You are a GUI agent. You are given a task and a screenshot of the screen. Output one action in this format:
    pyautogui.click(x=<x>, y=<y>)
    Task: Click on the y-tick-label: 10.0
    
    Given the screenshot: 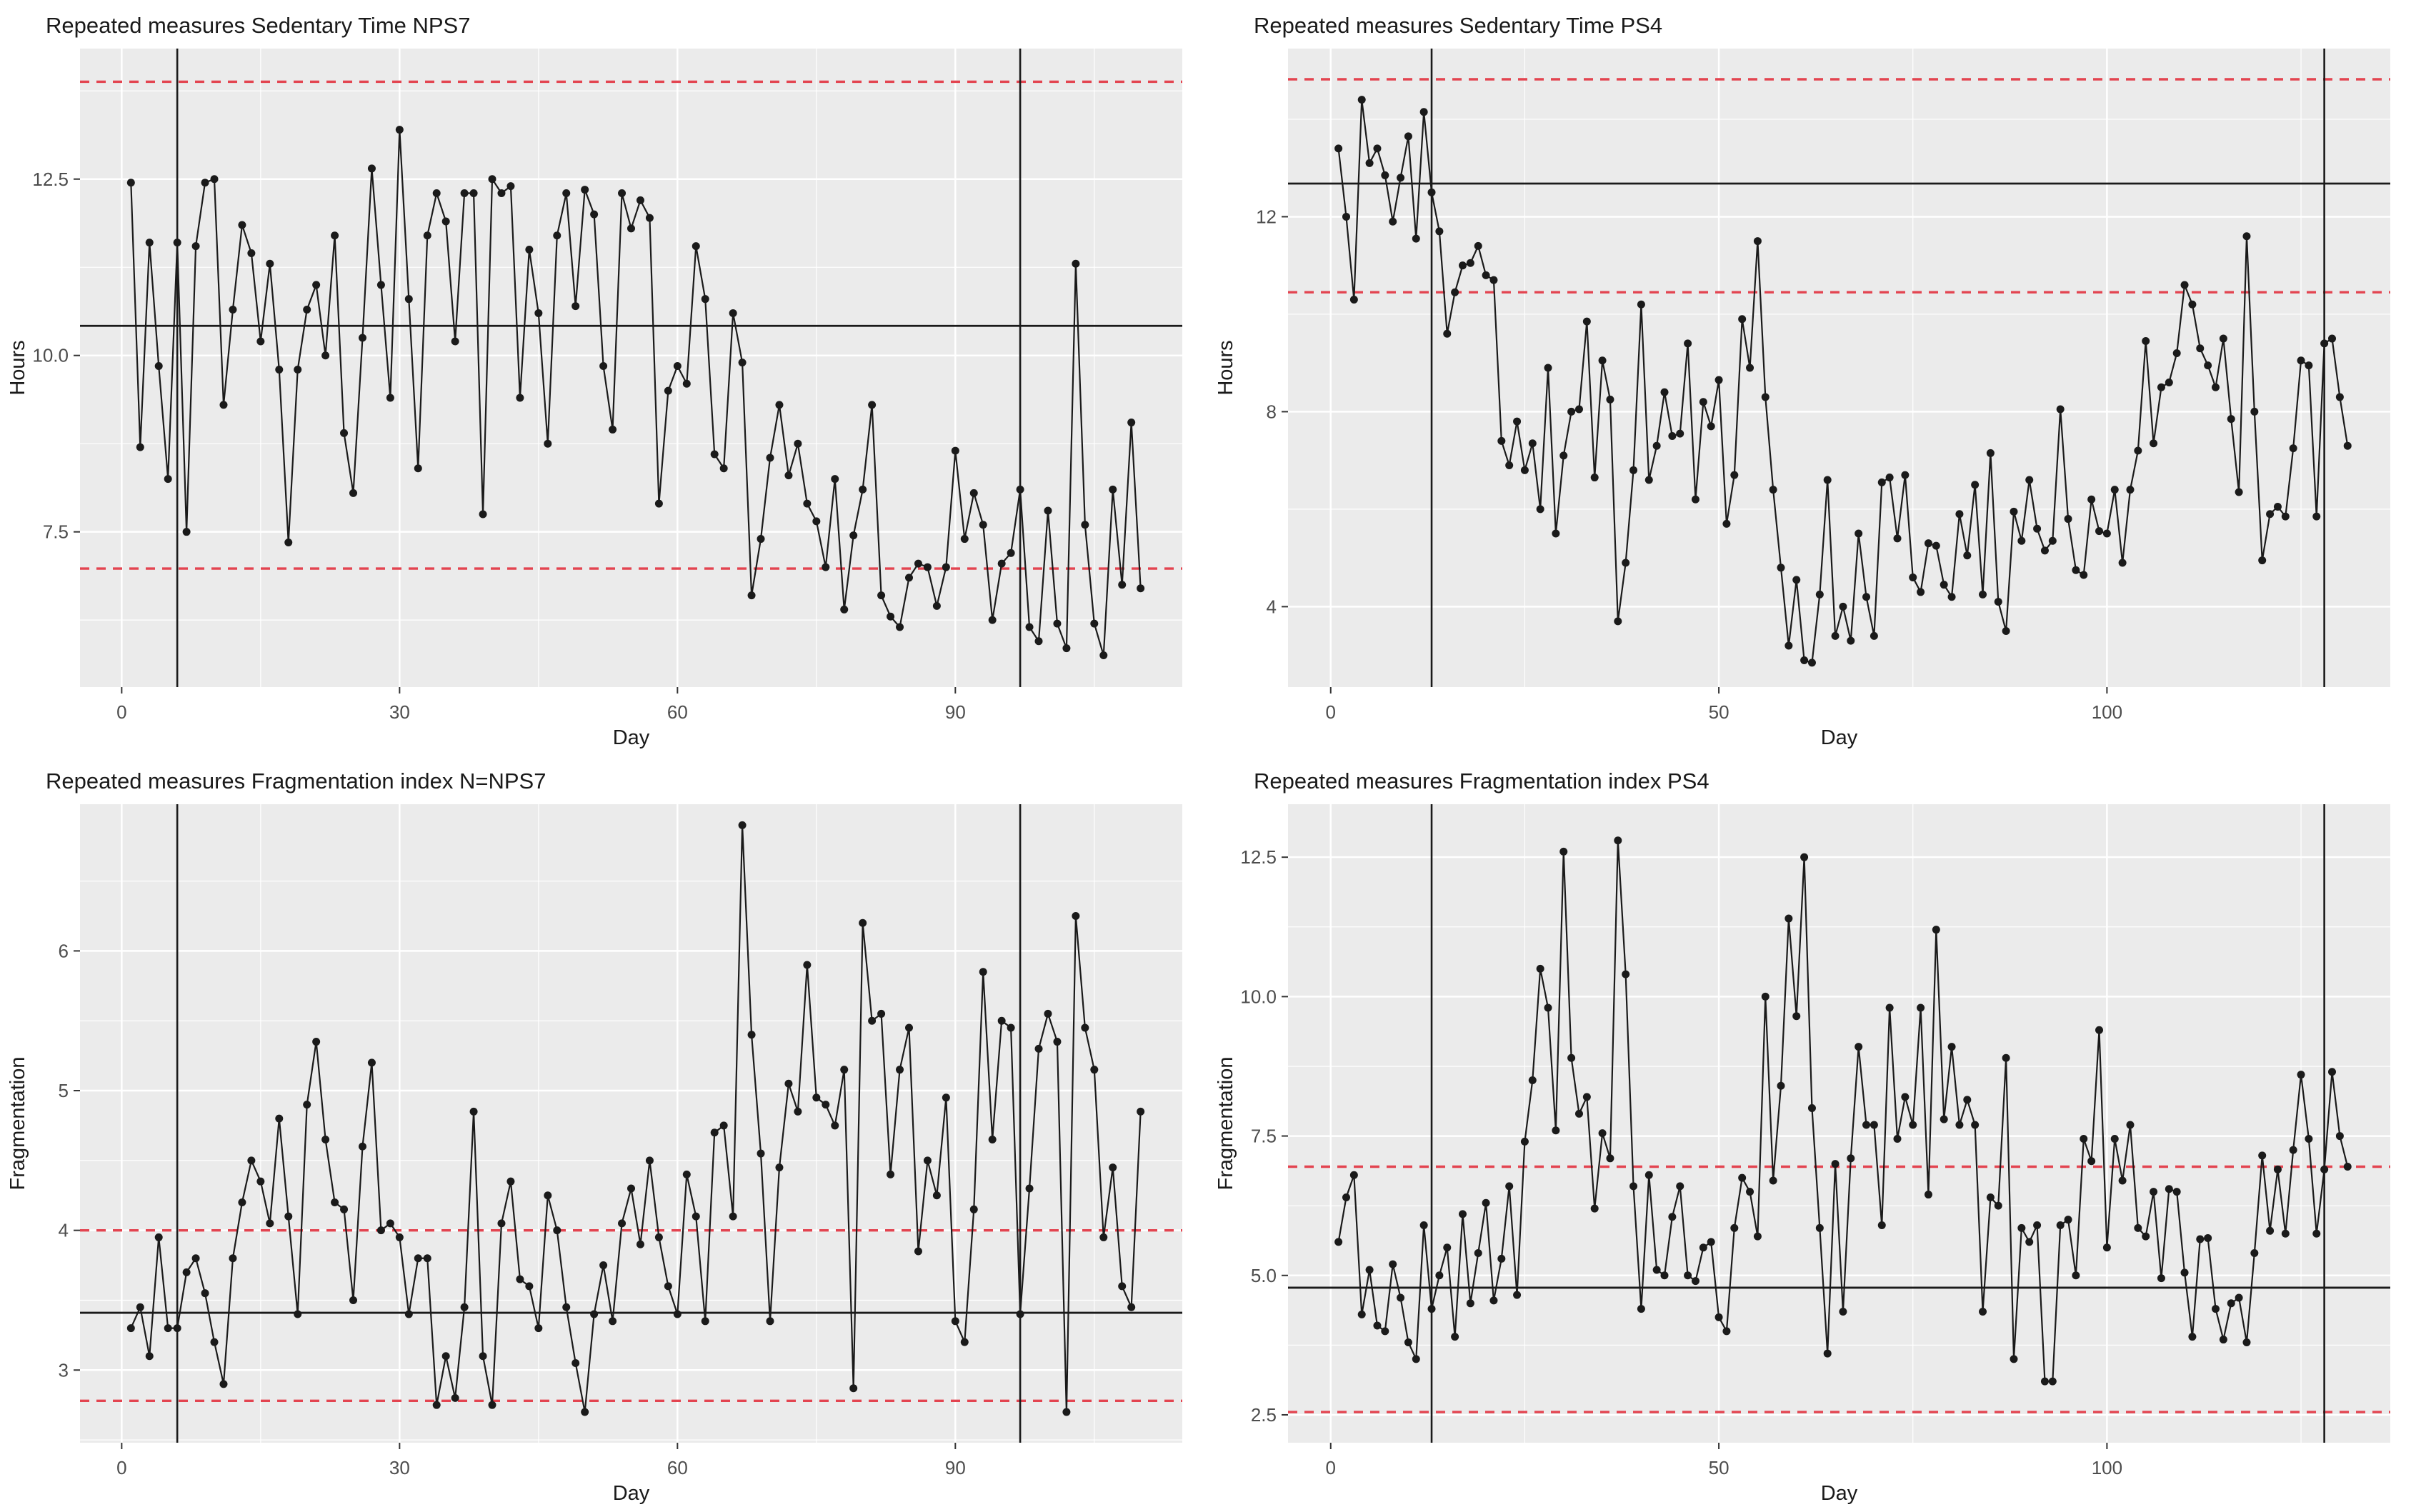 What is the action you would take?
    pyautogui.click(x=1258, y=996)
    